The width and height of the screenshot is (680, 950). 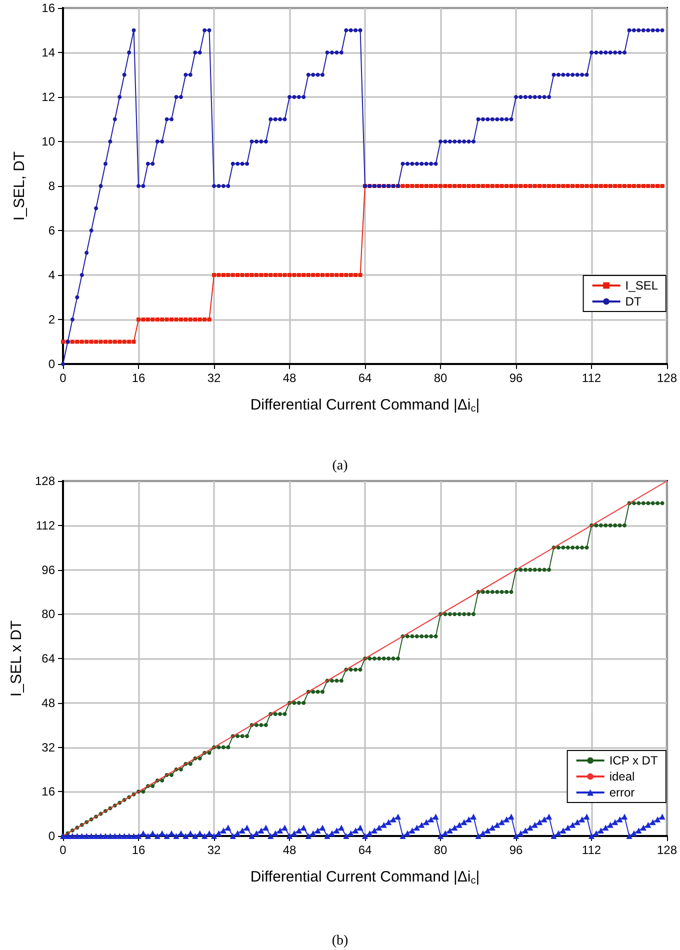 I want to click on y-tick-label: 80, so click(x=49, y=614).